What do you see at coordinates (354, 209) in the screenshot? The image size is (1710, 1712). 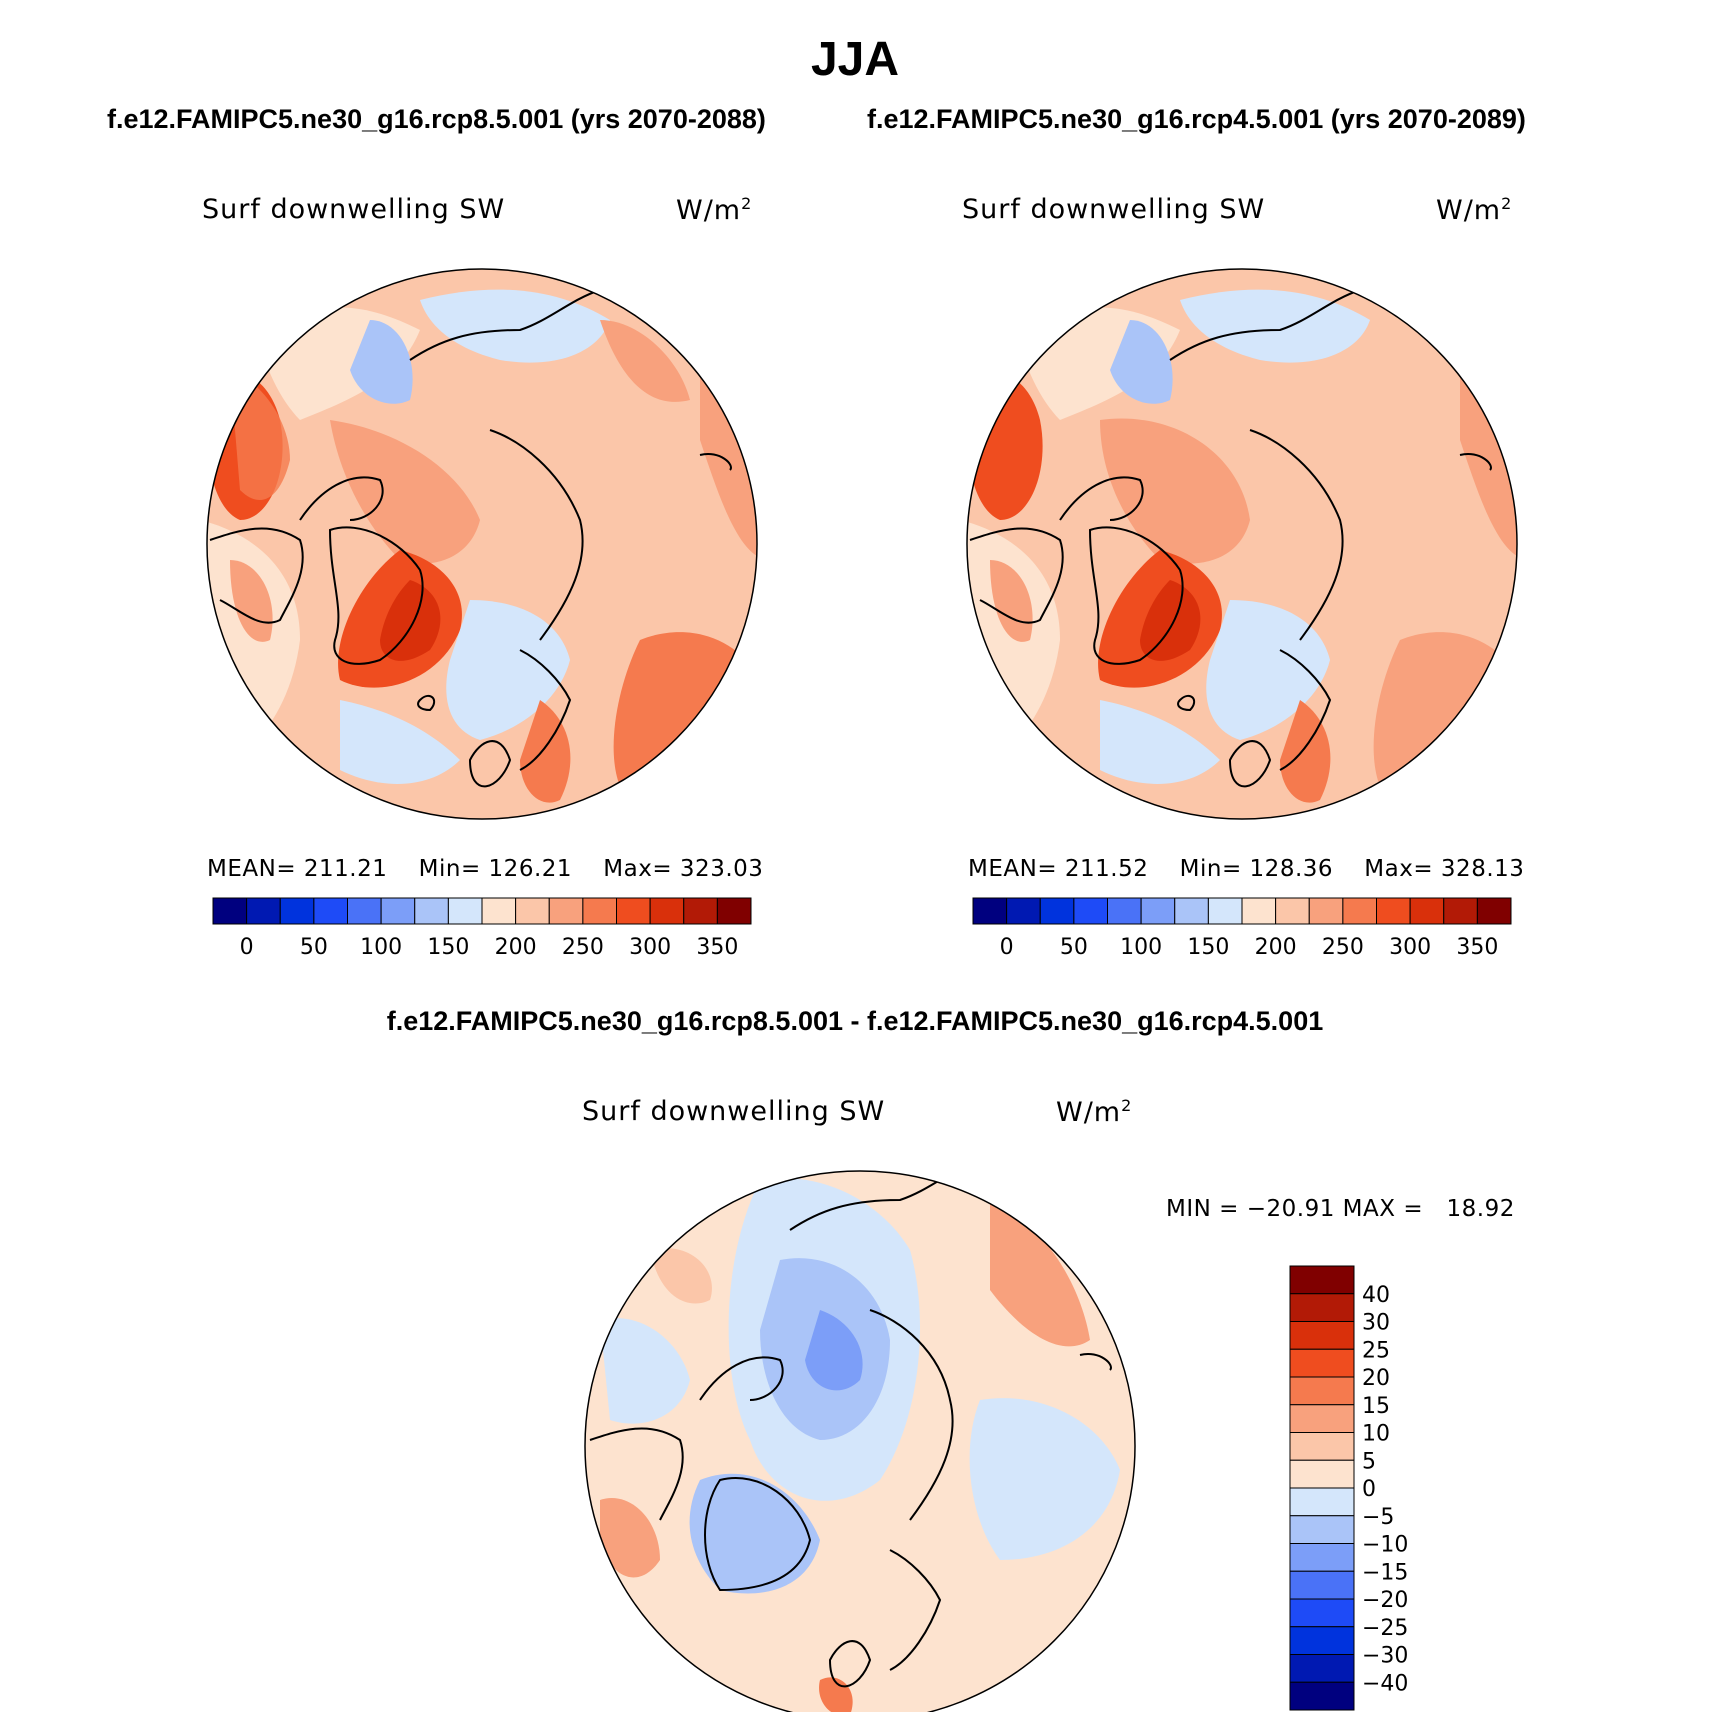 I see `panel-1-variable-label: Surf downwelling SW` at bounding box center [354, 209].